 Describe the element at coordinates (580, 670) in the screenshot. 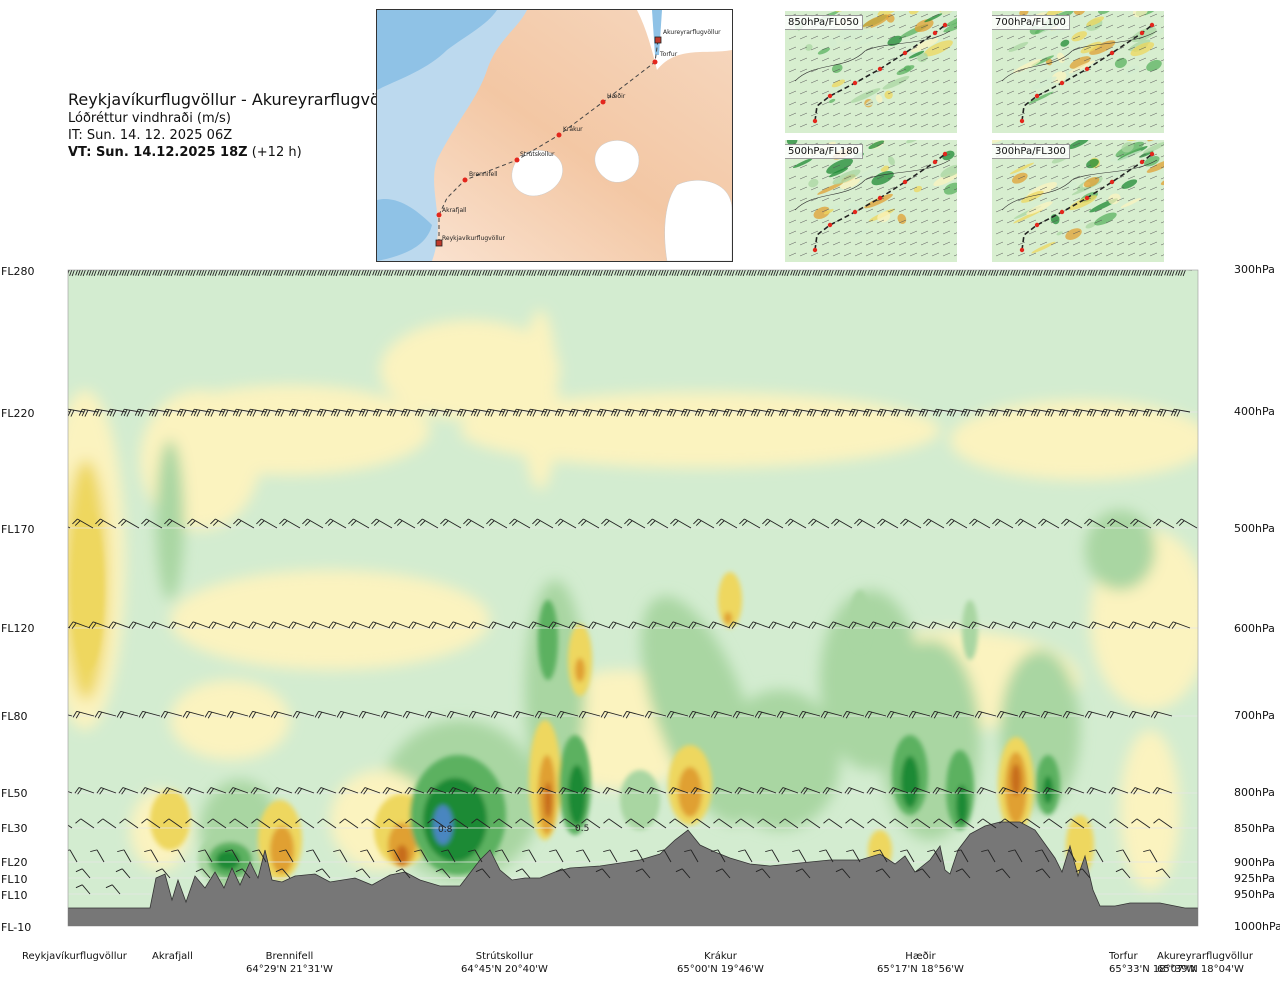

I see `contour-core-blob` at that location.